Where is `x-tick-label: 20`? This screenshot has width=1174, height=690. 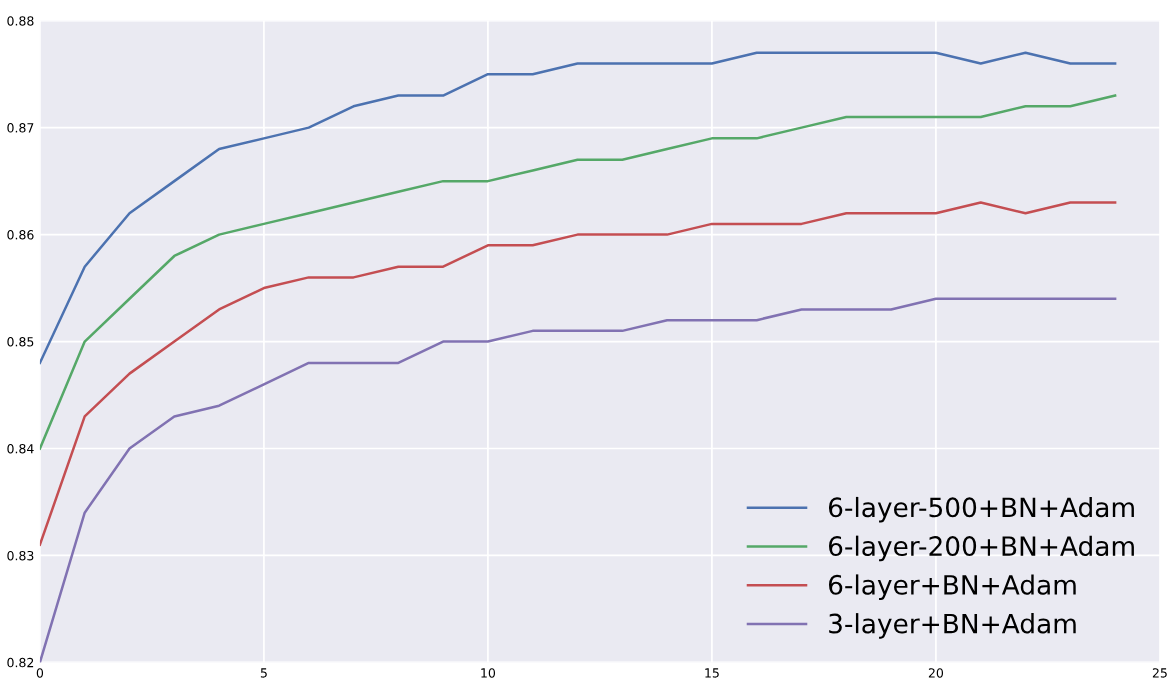
x-tick-label: 20 is located at coordinates (936, 673).